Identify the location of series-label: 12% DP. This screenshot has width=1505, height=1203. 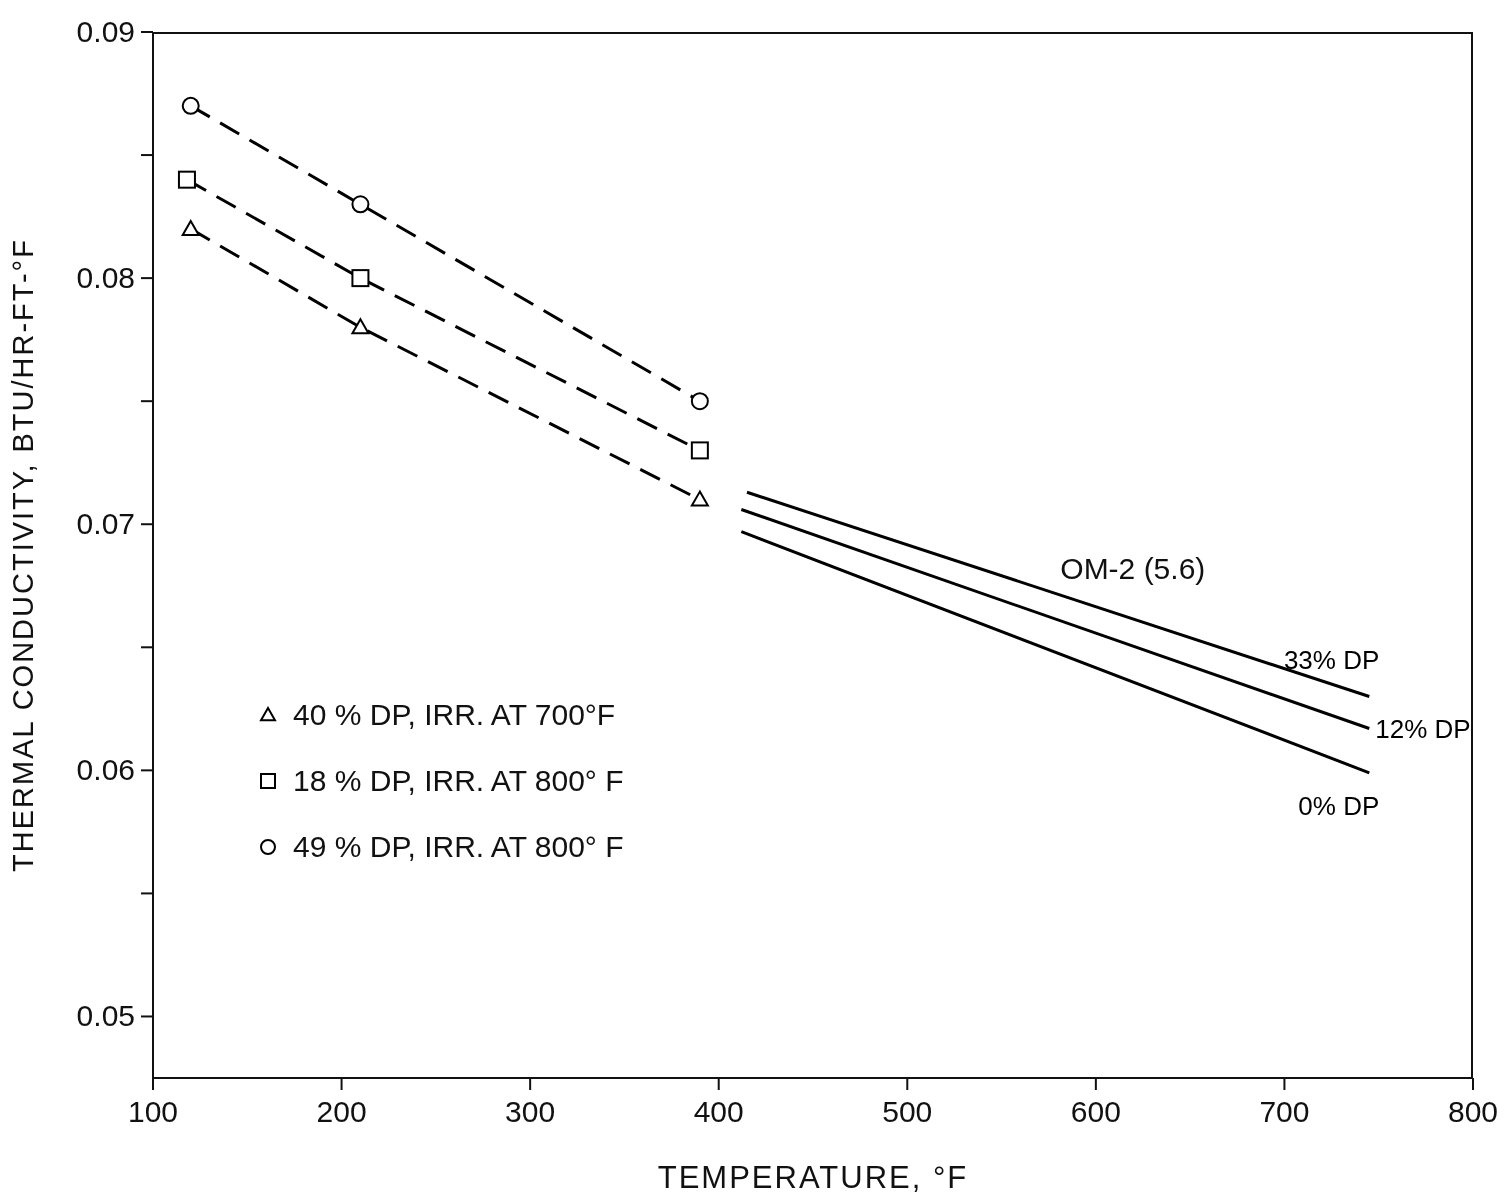
(1423, 728).